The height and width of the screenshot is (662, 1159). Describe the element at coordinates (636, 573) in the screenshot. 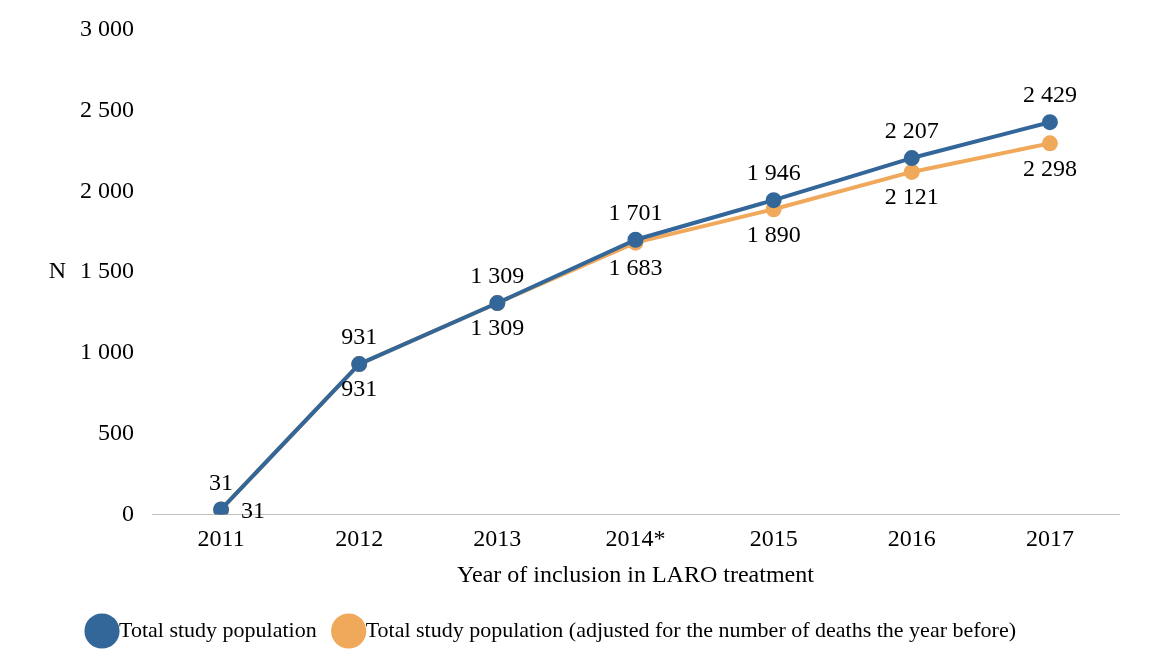

I see `x-axis-title: Year of inclusion in LARO treatment` at that location.